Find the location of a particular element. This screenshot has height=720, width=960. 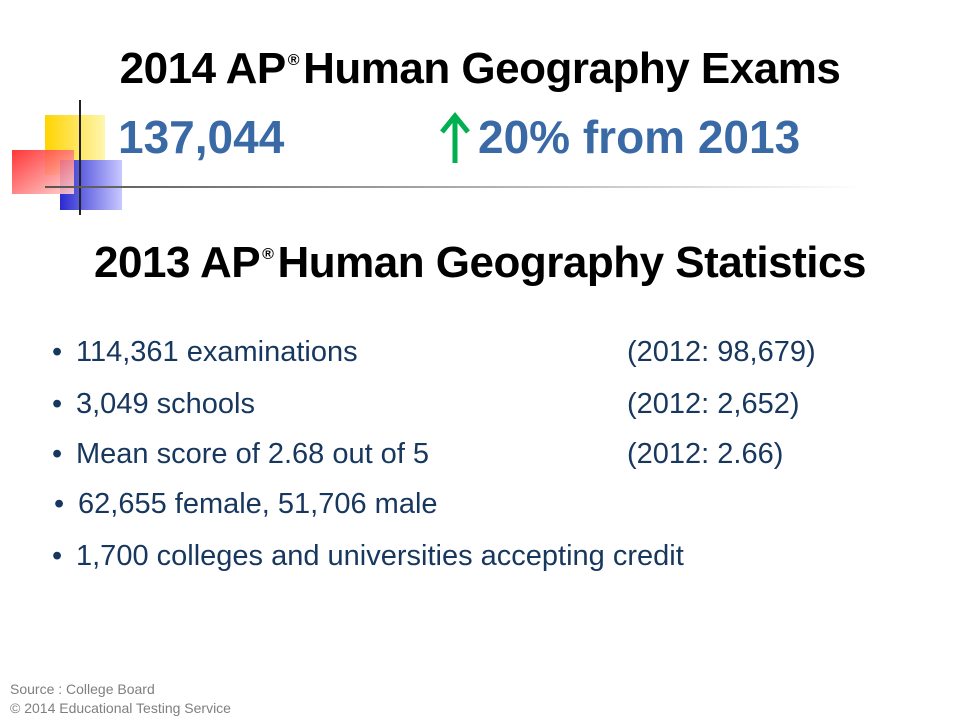

decoration is located at coordinates (438, 157).